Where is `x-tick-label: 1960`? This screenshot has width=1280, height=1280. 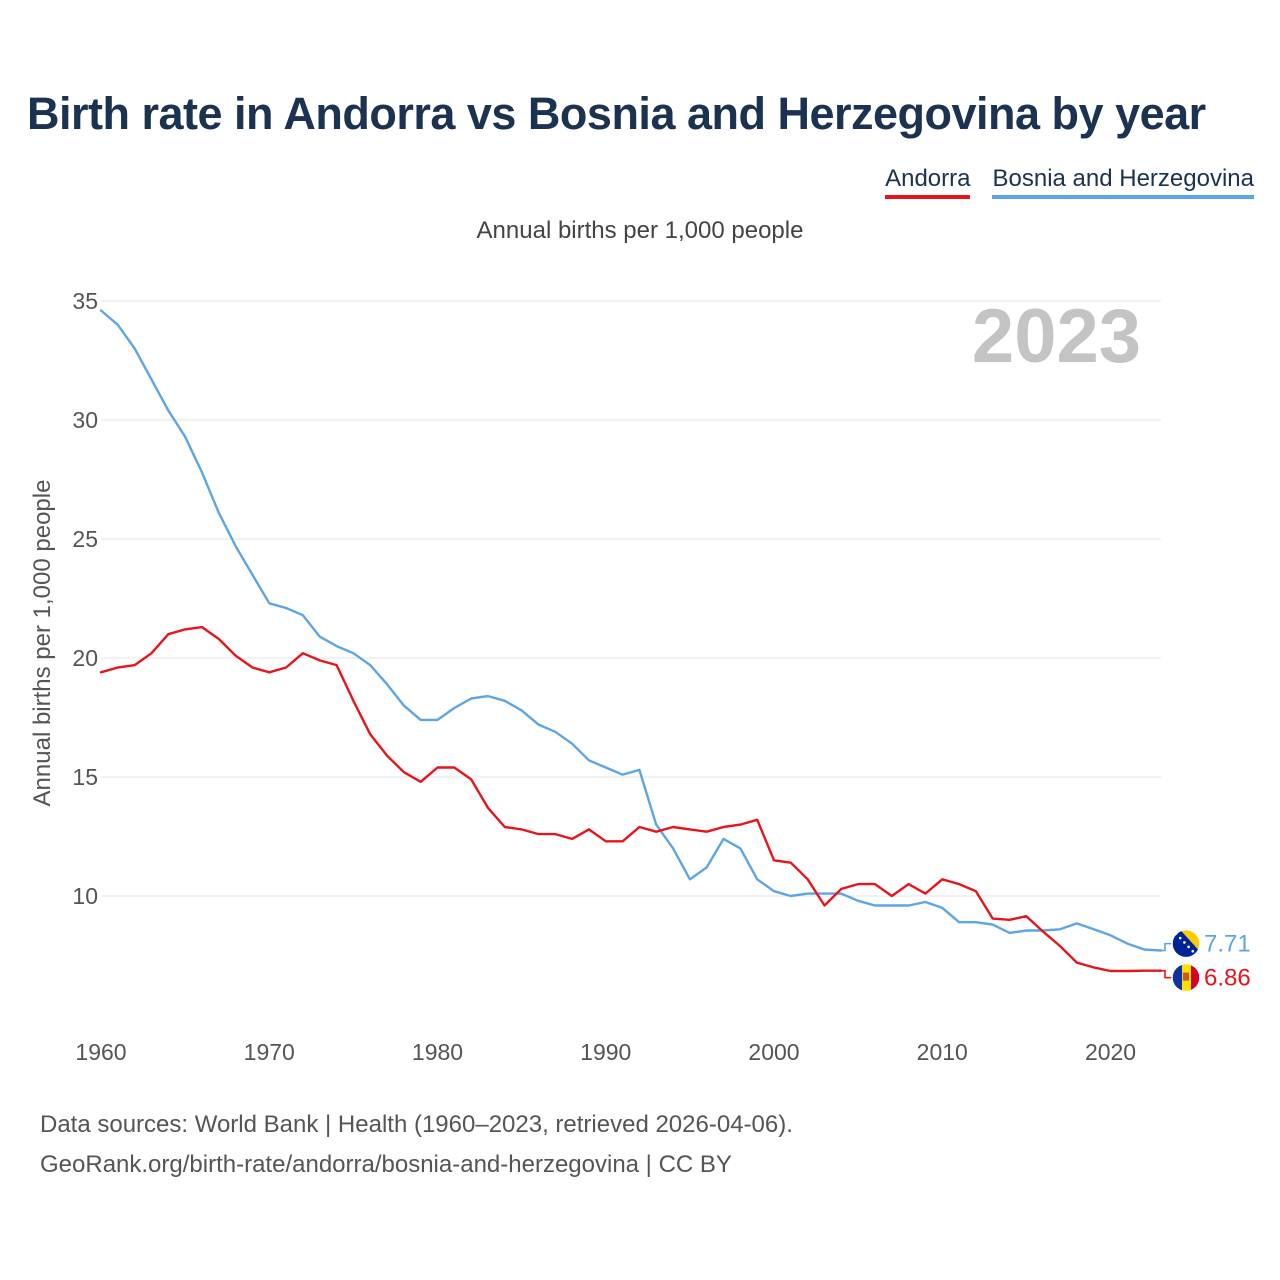
x-tick-label: 1960 is located at coordinates (100, 1052).